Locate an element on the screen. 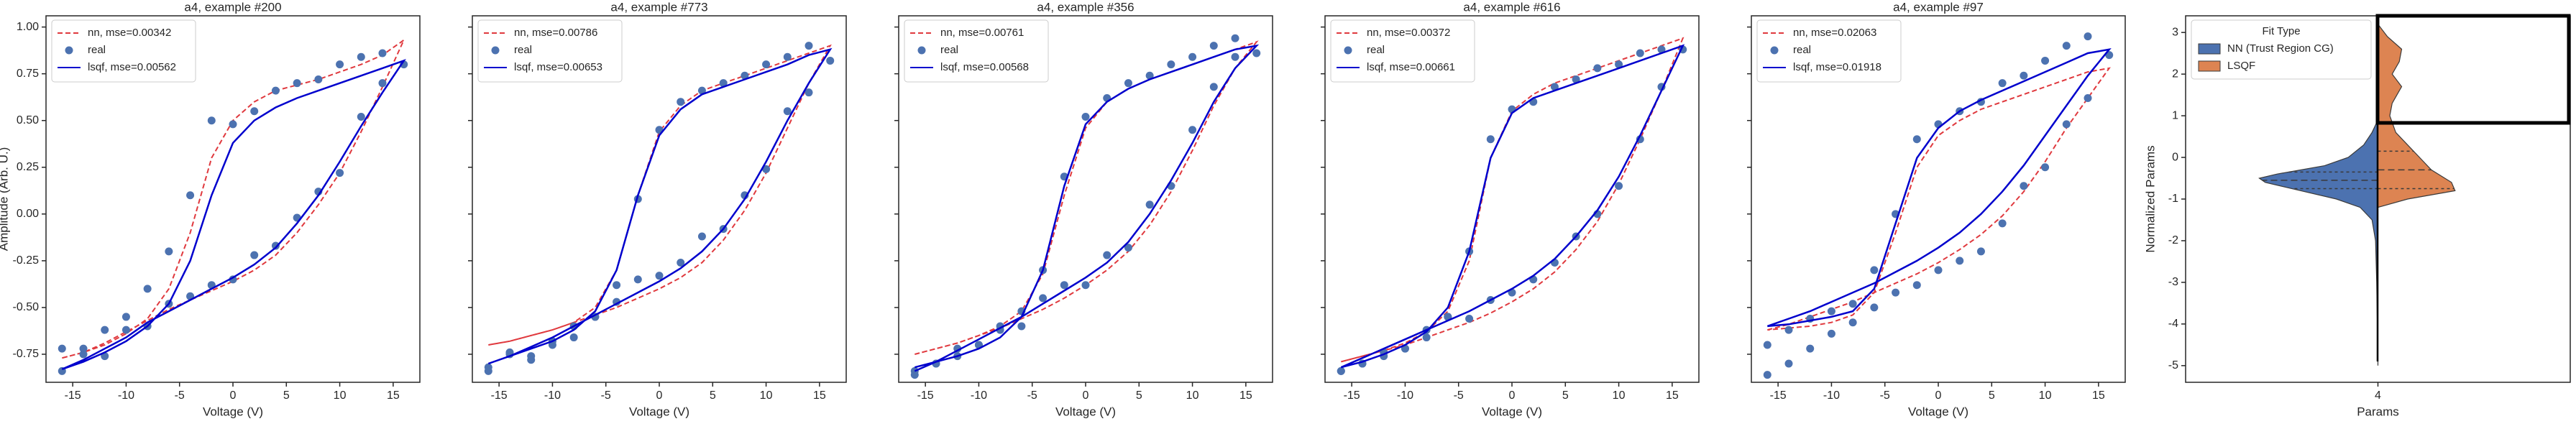 Image resolution: width=2576 pixels, height=429 pixels. y-tick-label: -5 is located at coordinates (2173, 365).